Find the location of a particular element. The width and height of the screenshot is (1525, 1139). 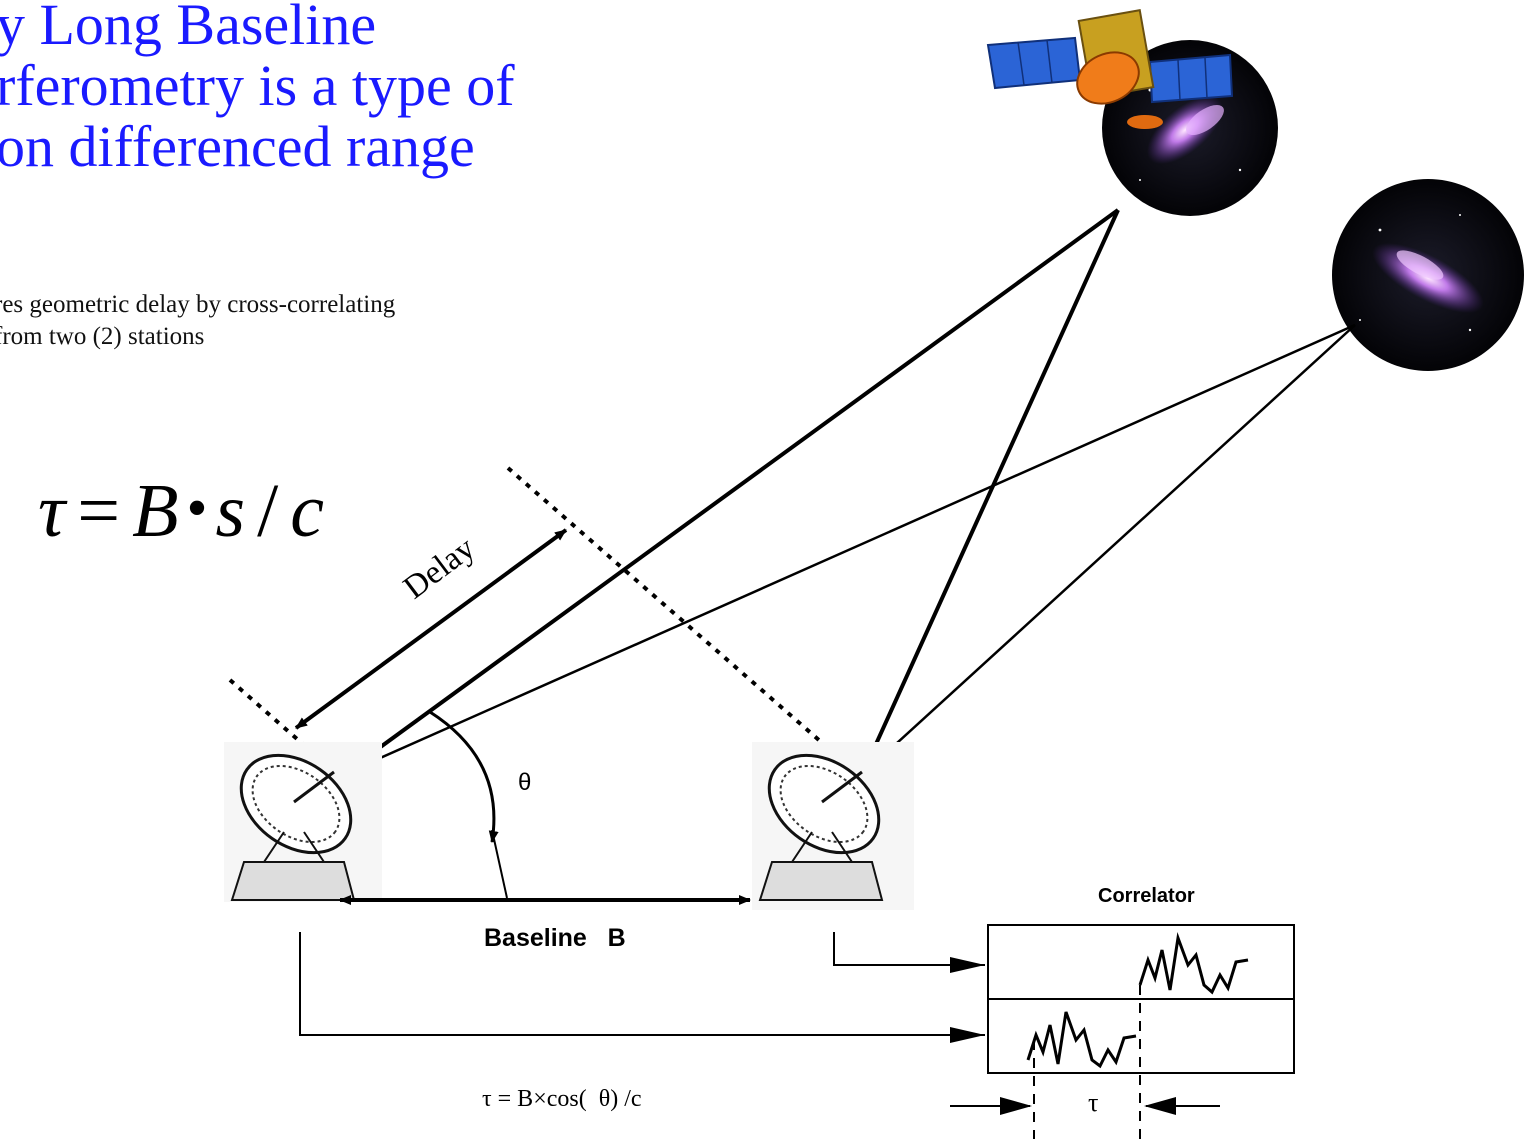

correlator-box is located at coordinates (1141, 999).